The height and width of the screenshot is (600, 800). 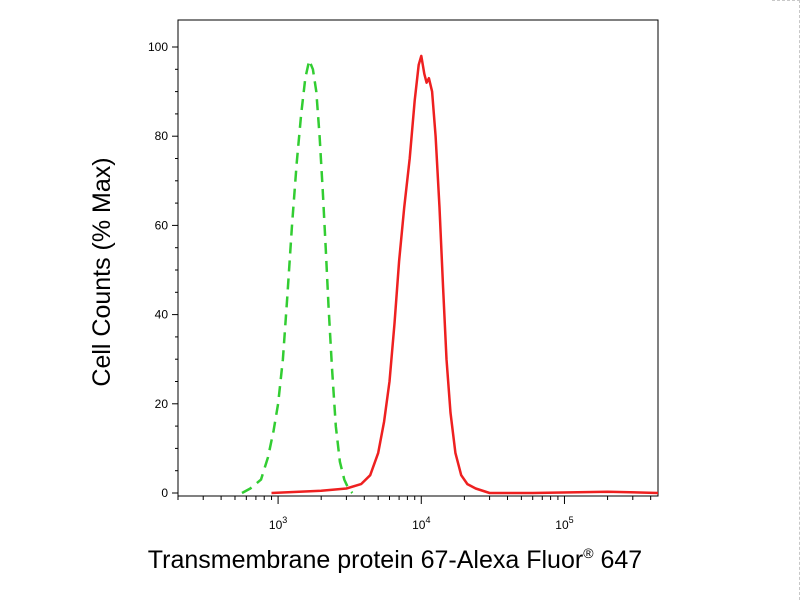 What do you see at coordinates (786, 0) in the screenshot?
I see `page-edge-rule-top` at bounding box center [786, 0].